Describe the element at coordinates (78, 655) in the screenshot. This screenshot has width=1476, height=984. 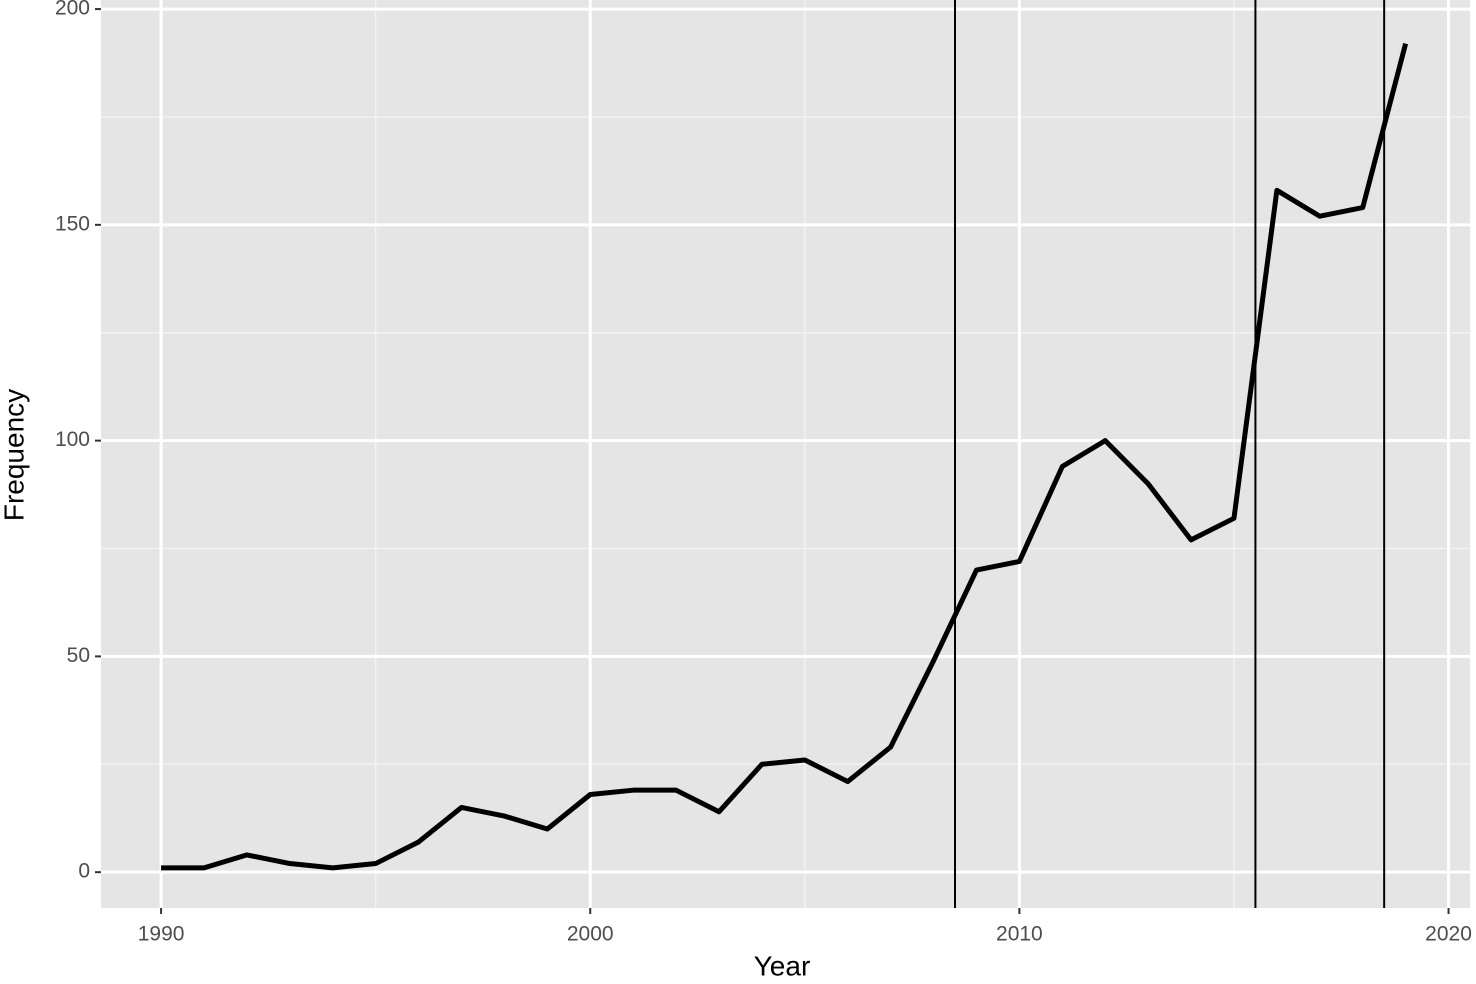
I see `y-tick-label: 50` at that location.